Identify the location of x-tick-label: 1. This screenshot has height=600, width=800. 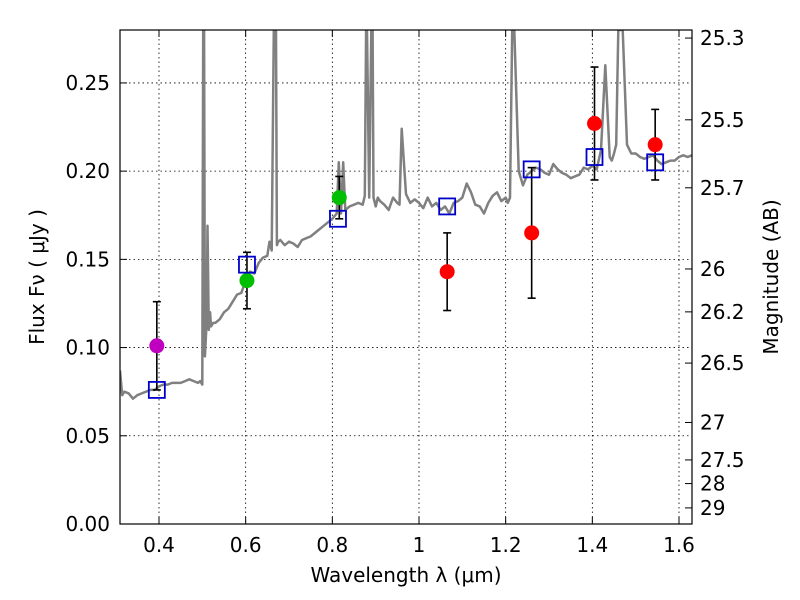
(419, 545).